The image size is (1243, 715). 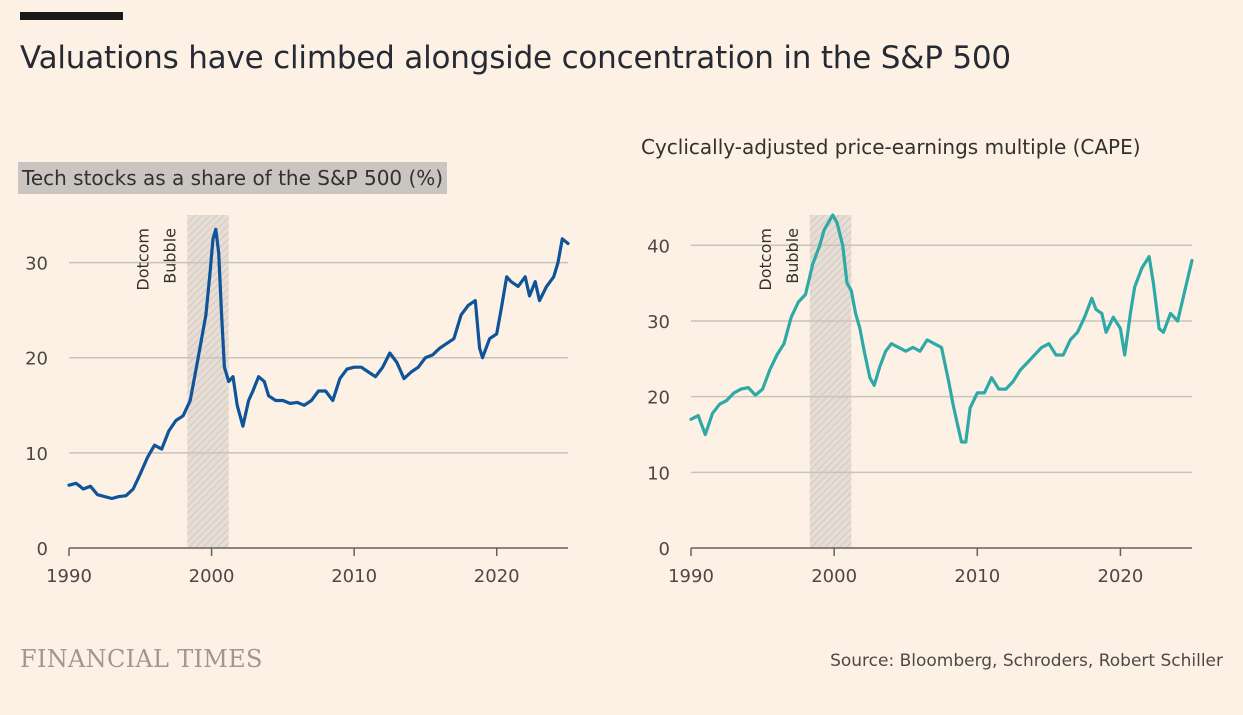 I want to click on cape-y-tick-label: 10, so click(x=658, y=473).